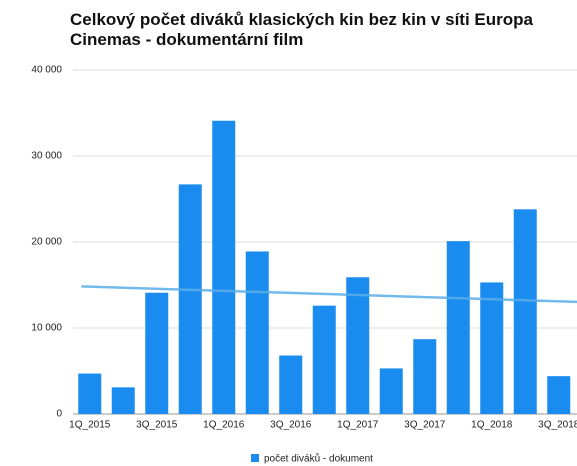 The height and width of the screenshot is (466, 577). Describe the element at coordinates (425, 425) in the screenshot. I see `x-tick-label: 3Q_2017` at that location.